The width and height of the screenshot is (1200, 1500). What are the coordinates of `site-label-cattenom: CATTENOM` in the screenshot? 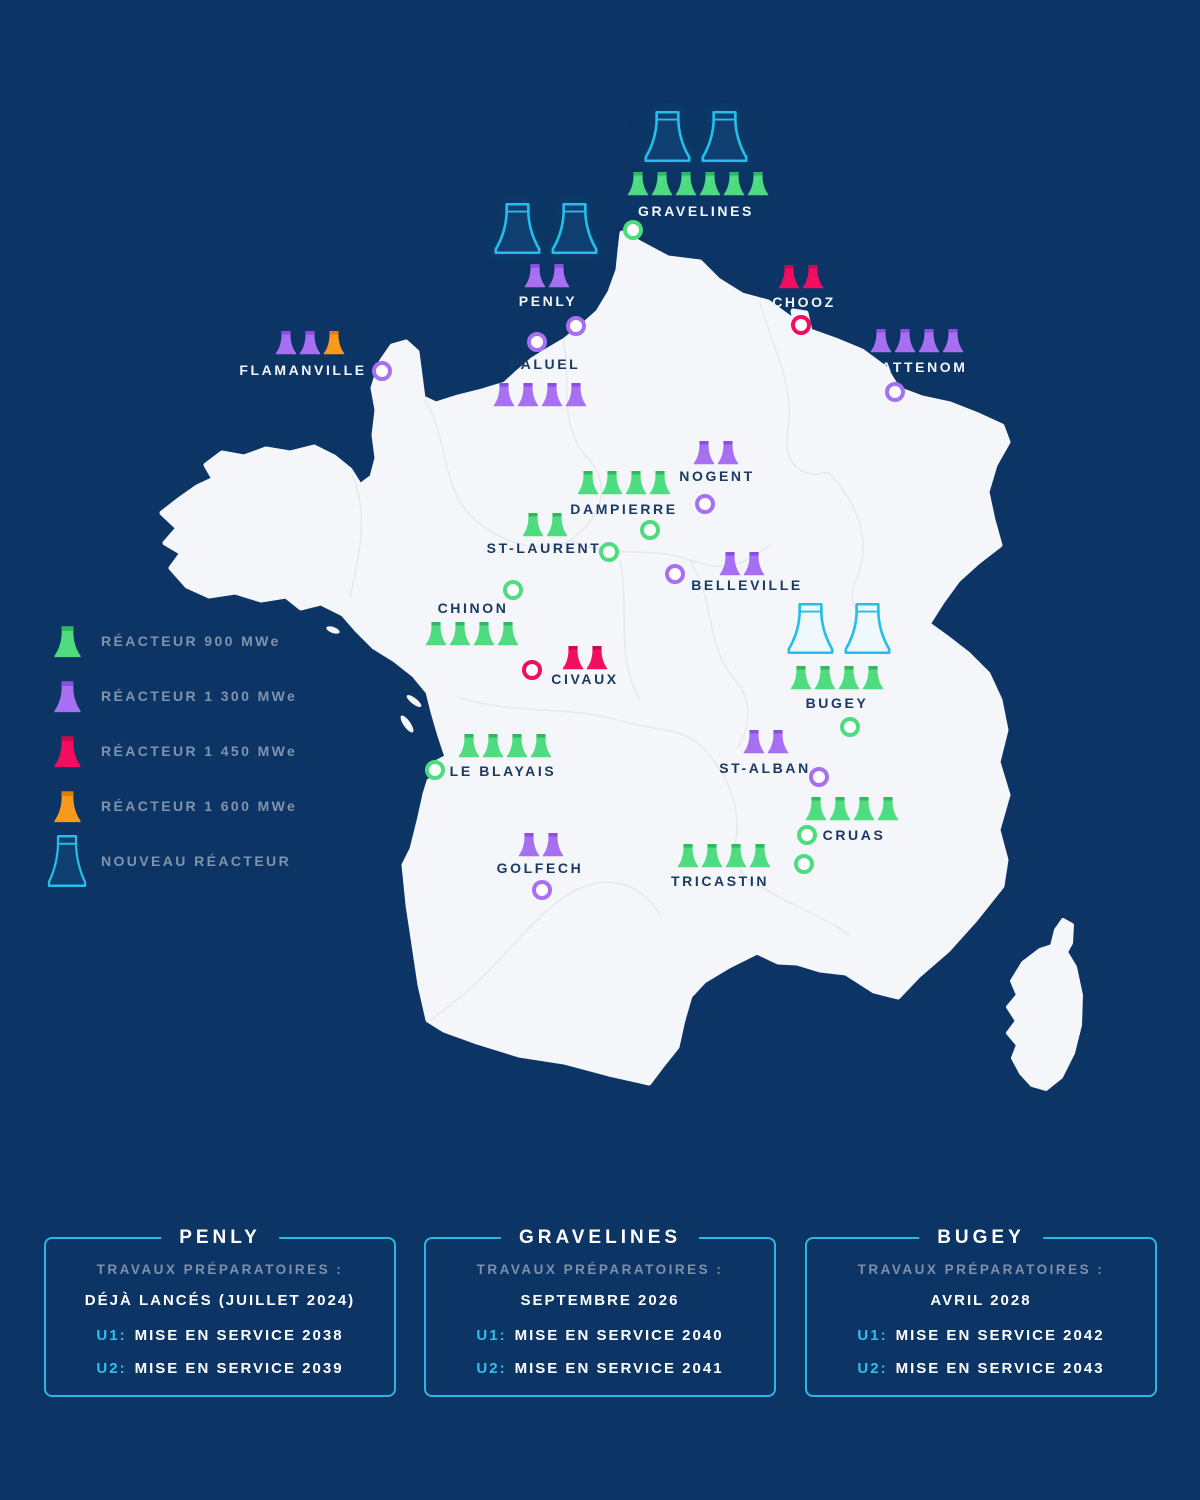 It's located at (918, 367).